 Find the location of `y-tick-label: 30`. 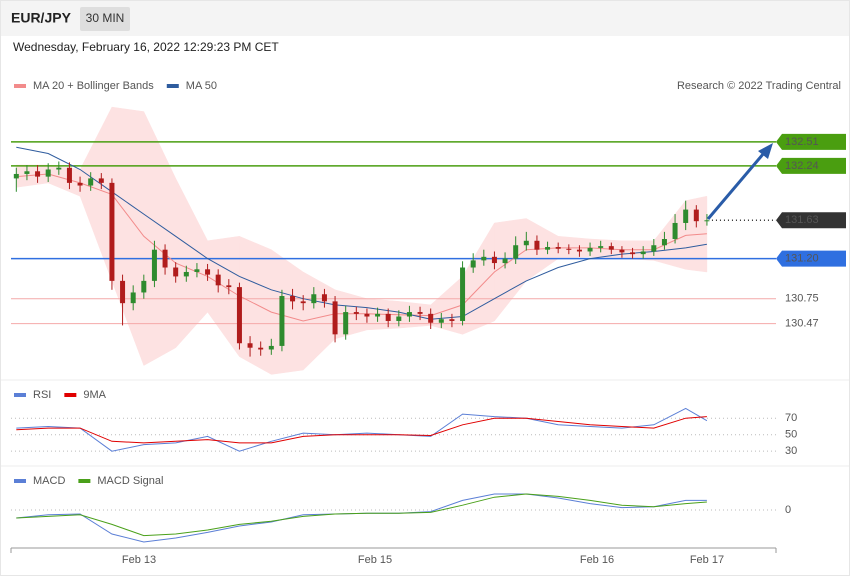

y-tick-label: 30 is located at coordinates (791, 451).